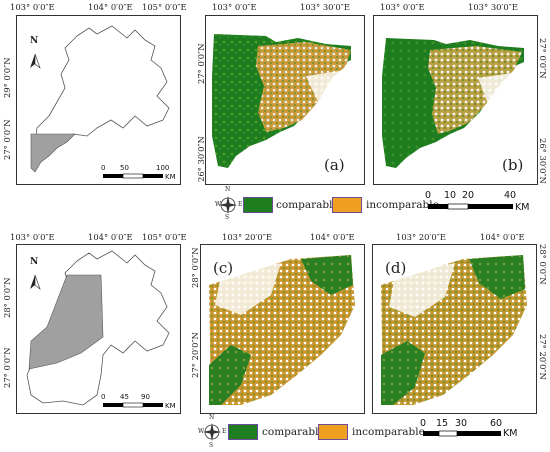 The image size is (550, 452). What do you see at coordinates (110, 237) in the screenshot?
I see `locator-bottom-xtick-2: 104° 0′0″E` at bounding box center [110, 237].